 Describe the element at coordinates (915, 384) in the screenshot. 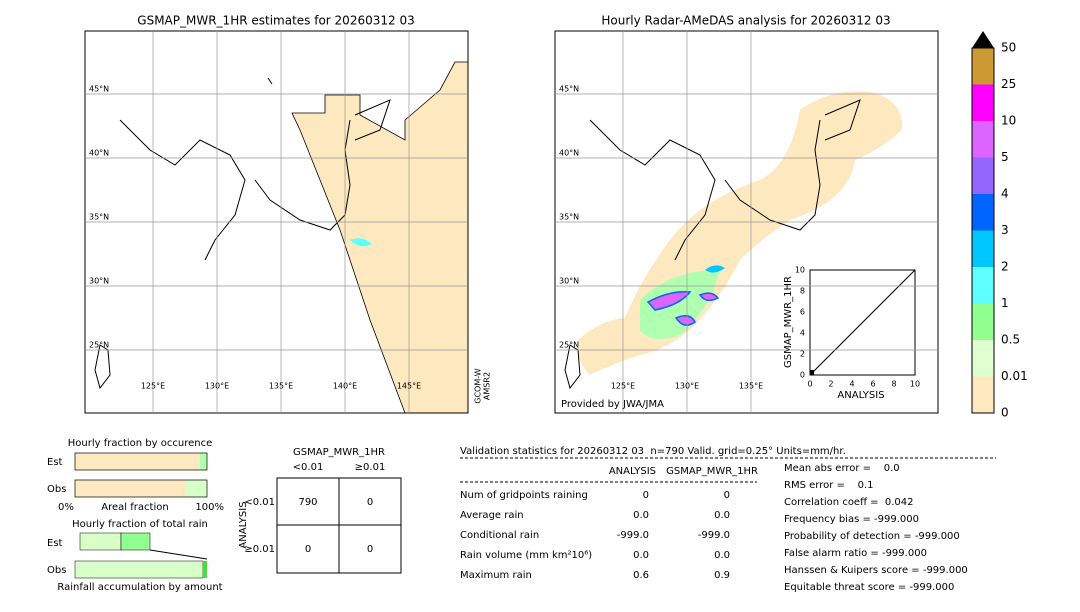

I see `x-tick-label: 10` at that location.